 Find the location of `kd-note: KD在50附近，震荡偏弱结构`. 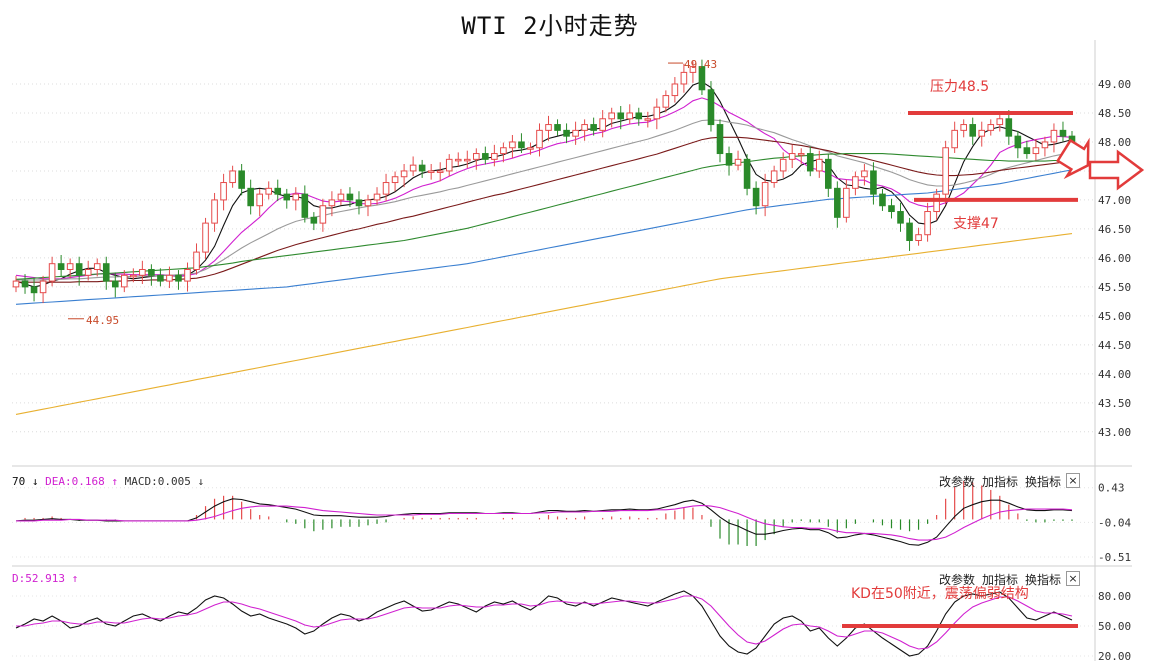

kd-note: KD在50附近，震荡偏弱结构 is located at coordinates (940, 594).